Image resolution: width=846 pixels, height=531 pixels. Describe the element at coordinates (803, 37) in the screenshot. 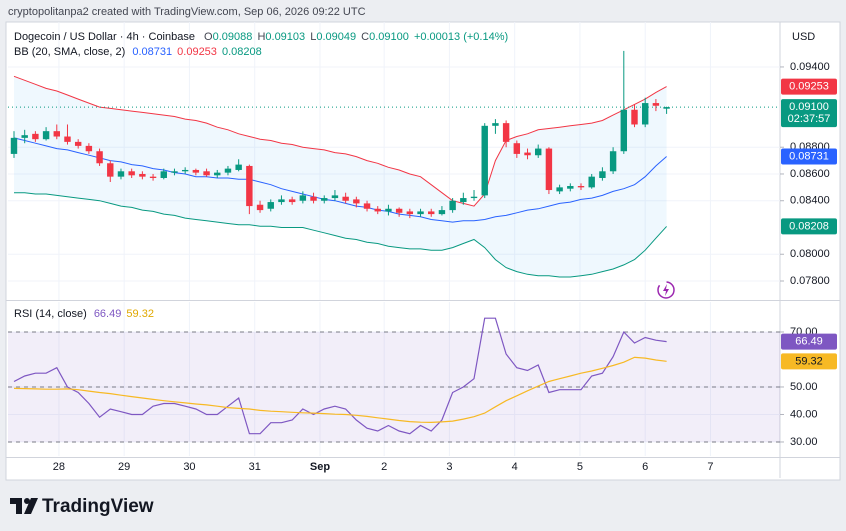

I see `currency: USD` at that location.